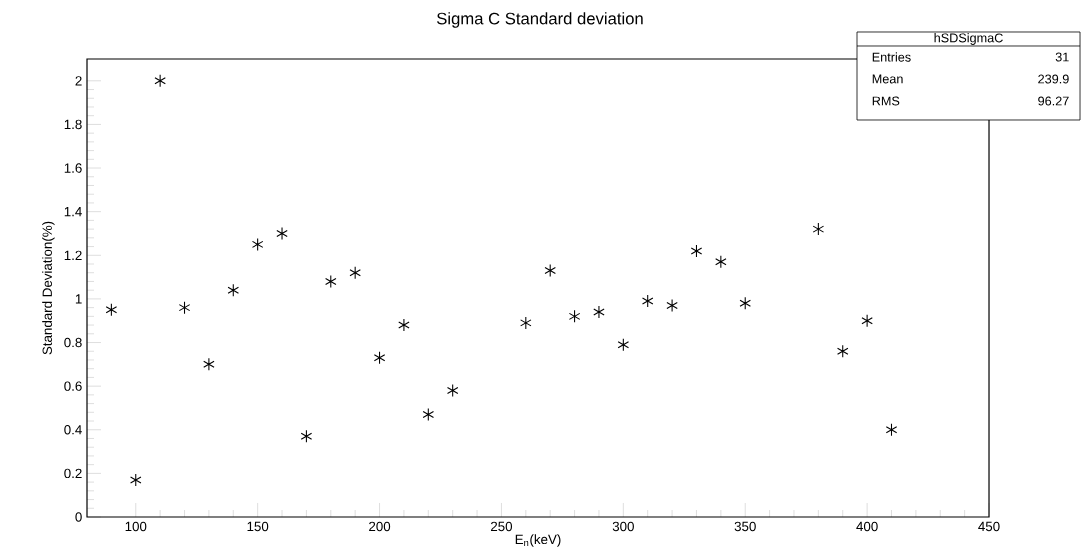  Describe the element at coordinates (48, 288) in the screenshot. I see `y-axis-title: Standard Deviation(%)` at that location.